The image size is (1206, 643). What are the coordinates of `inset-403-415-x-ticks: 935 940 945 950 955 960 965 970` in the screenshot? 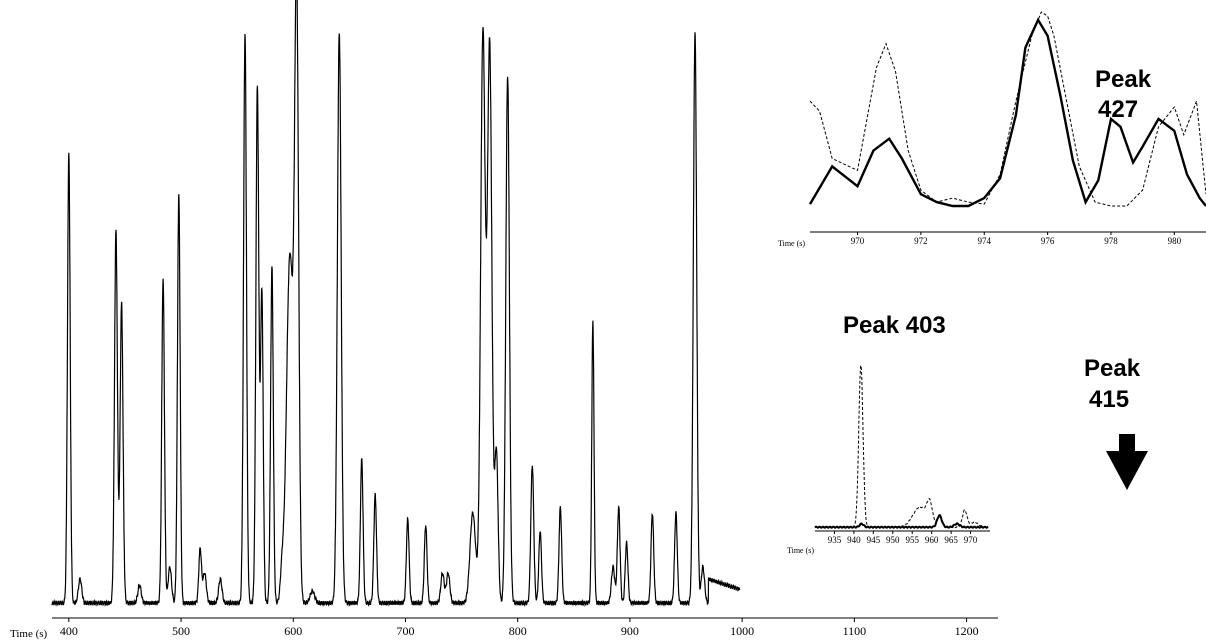 It's located at (903, 538).